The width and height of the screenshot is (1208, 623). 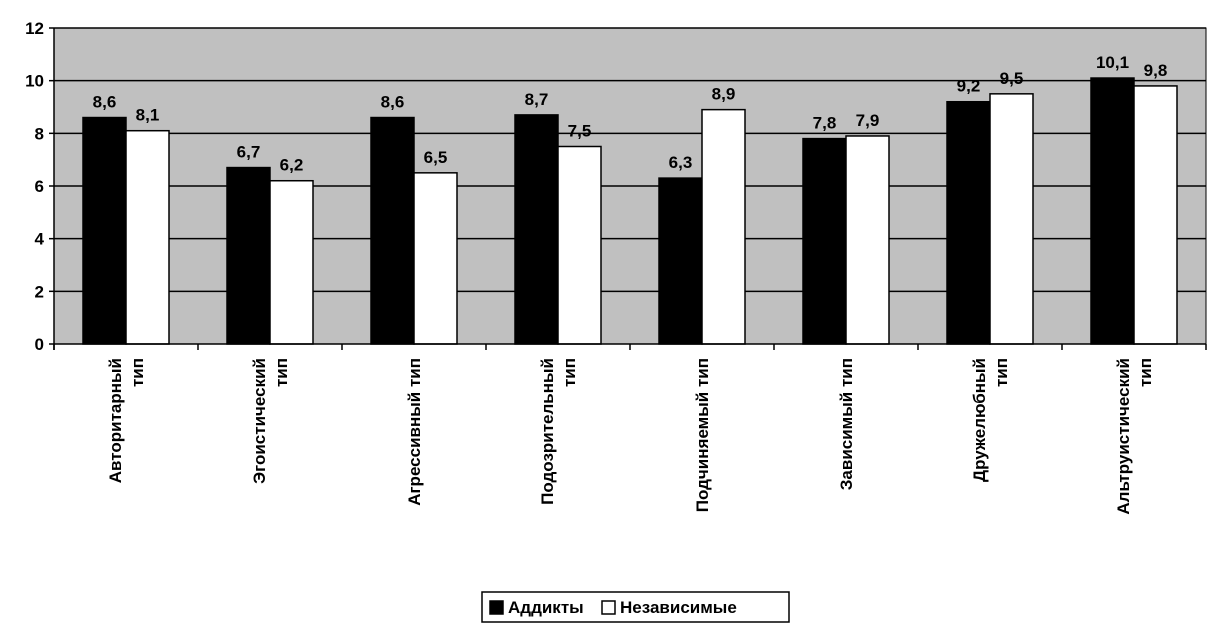 I want to click on data-label: 7,5, so click(x=580, y=131).